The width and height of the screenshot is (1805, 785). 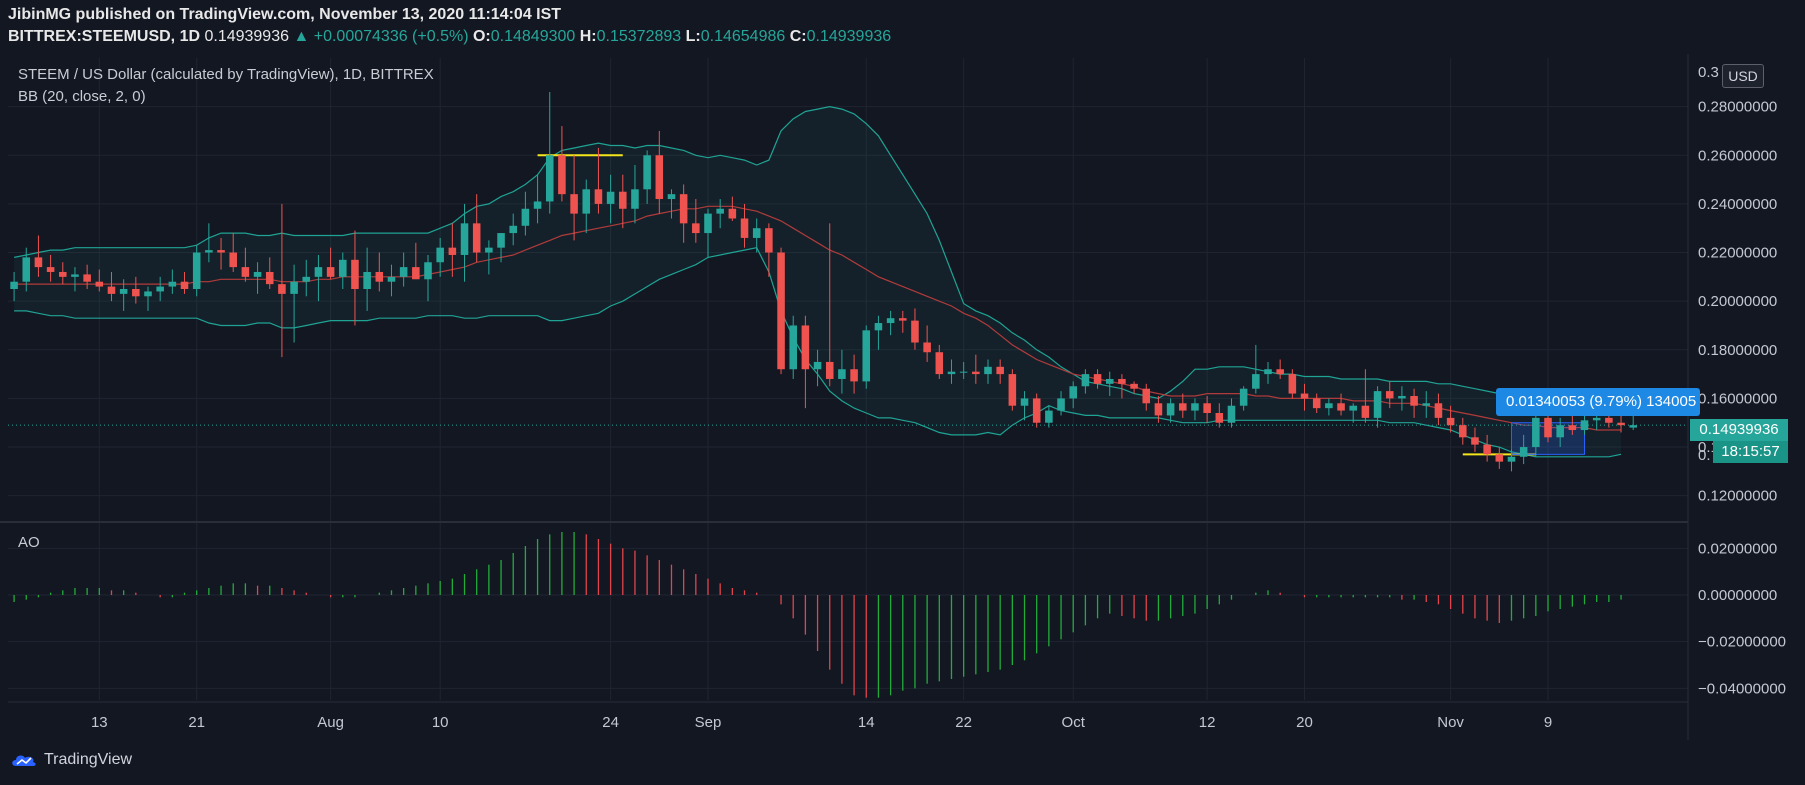 I want to click on time-tick-label: Nov, so click(x=1450, y=722).